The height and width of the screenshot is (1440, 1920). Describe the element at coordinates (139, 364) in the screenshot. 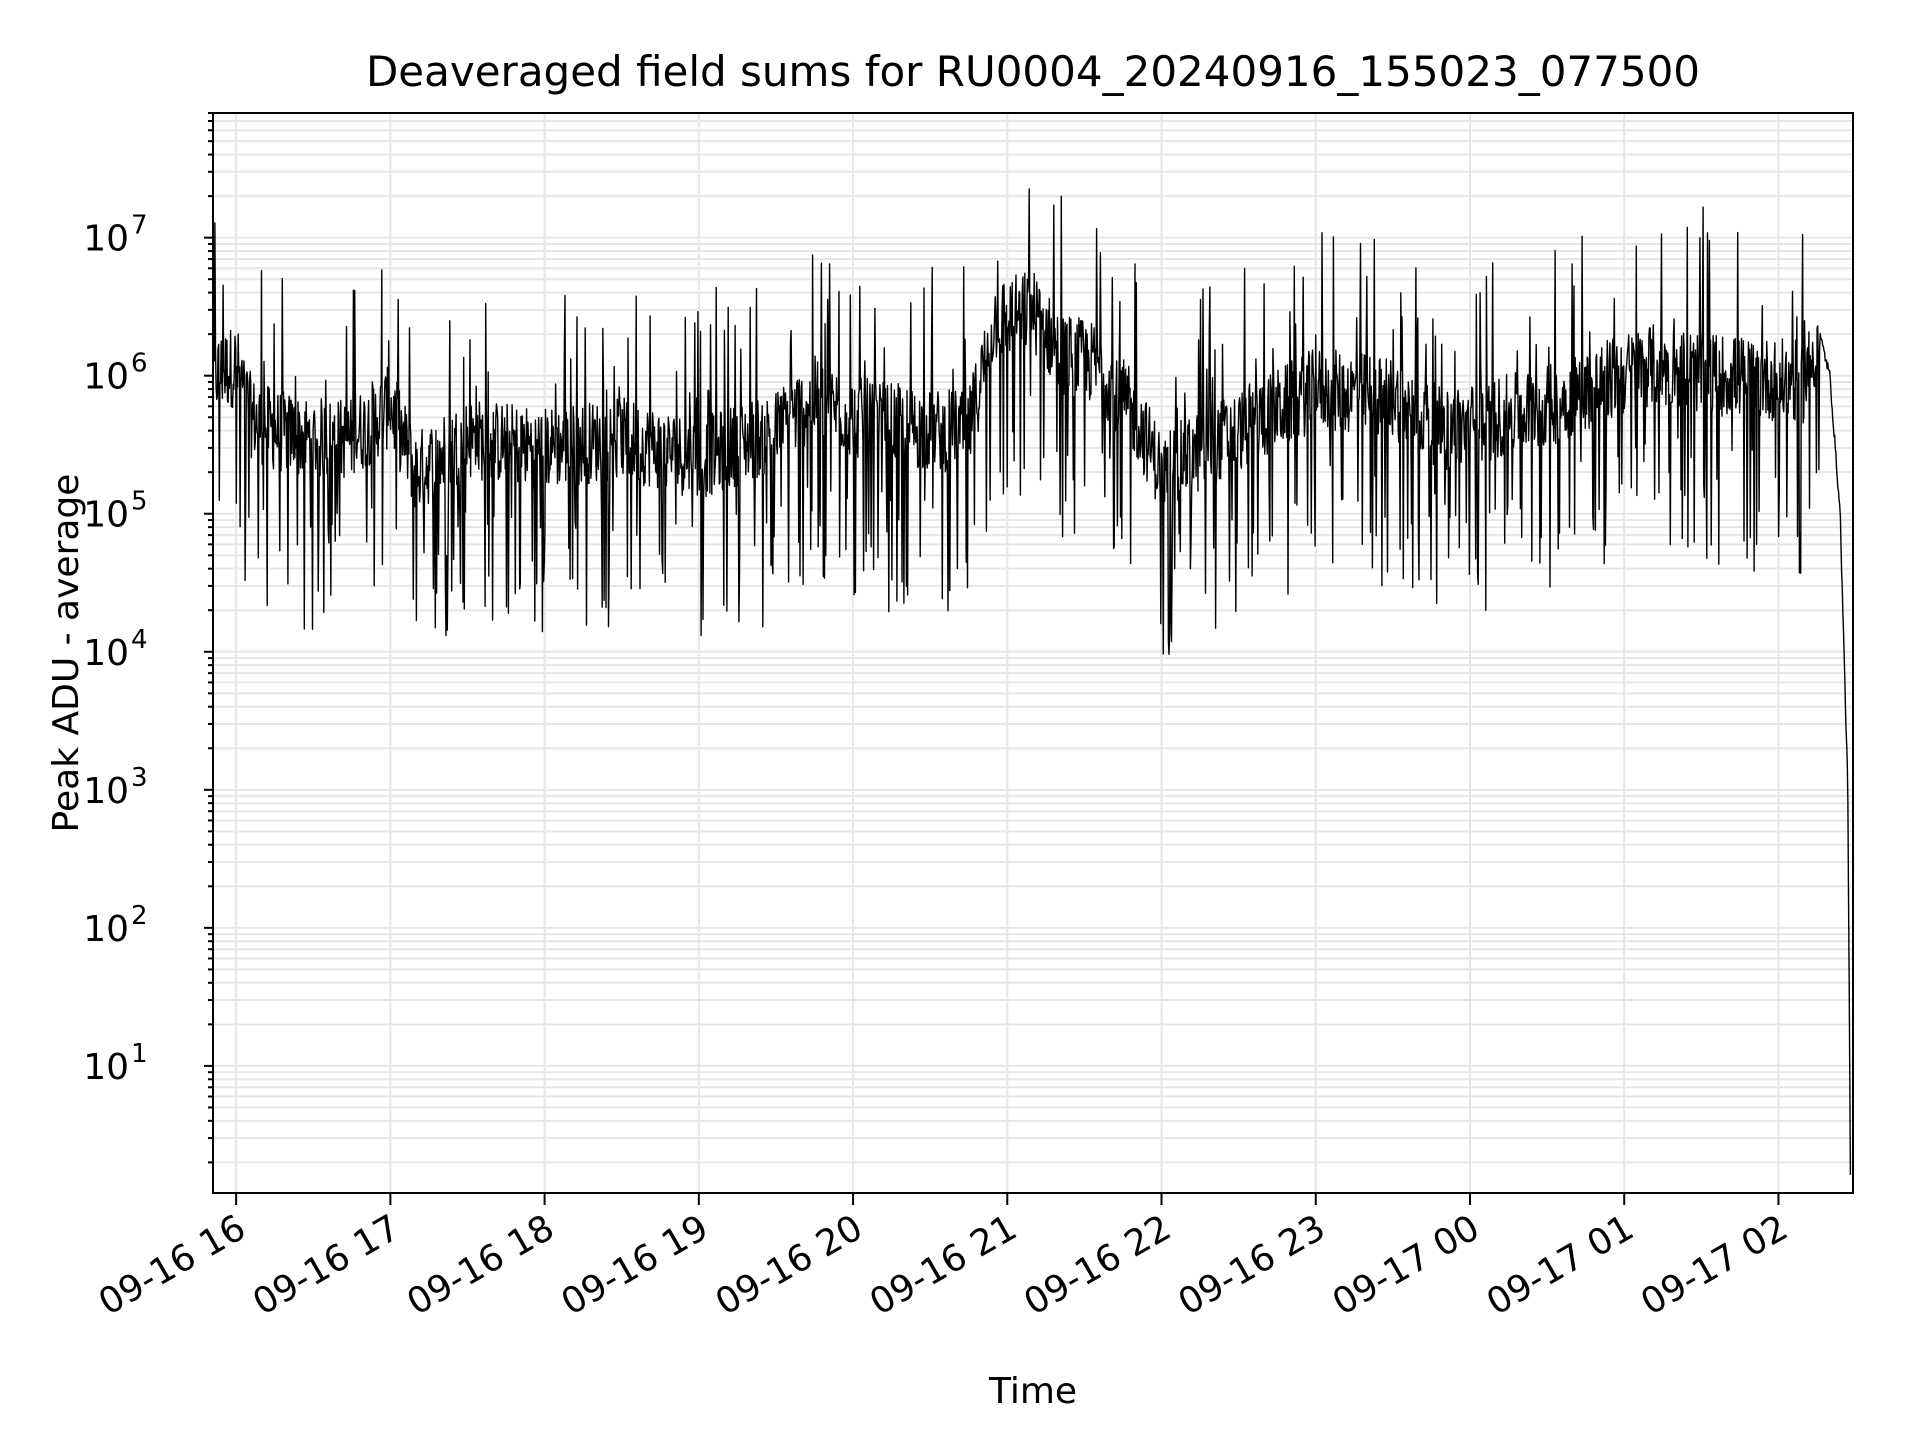

I see `y-tick-exponent: 6` at that location.